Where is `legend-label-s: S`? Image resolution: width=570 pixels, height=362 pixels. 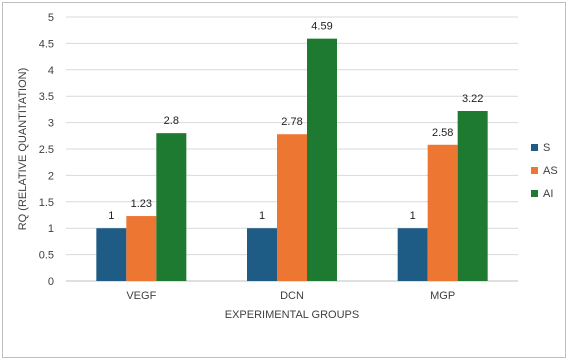
legend-label-s: S is located at coordinates (546, 148).